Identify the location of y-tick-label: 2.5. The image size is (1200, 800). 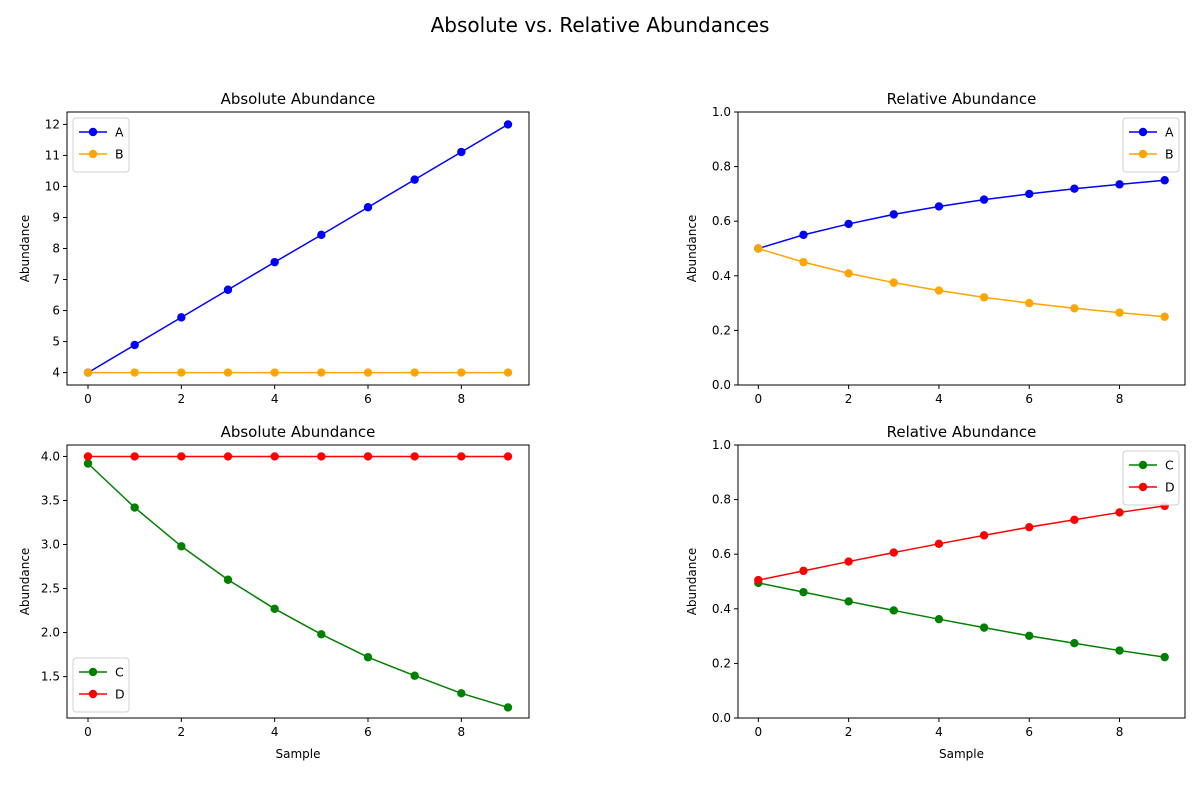
(50, 589).